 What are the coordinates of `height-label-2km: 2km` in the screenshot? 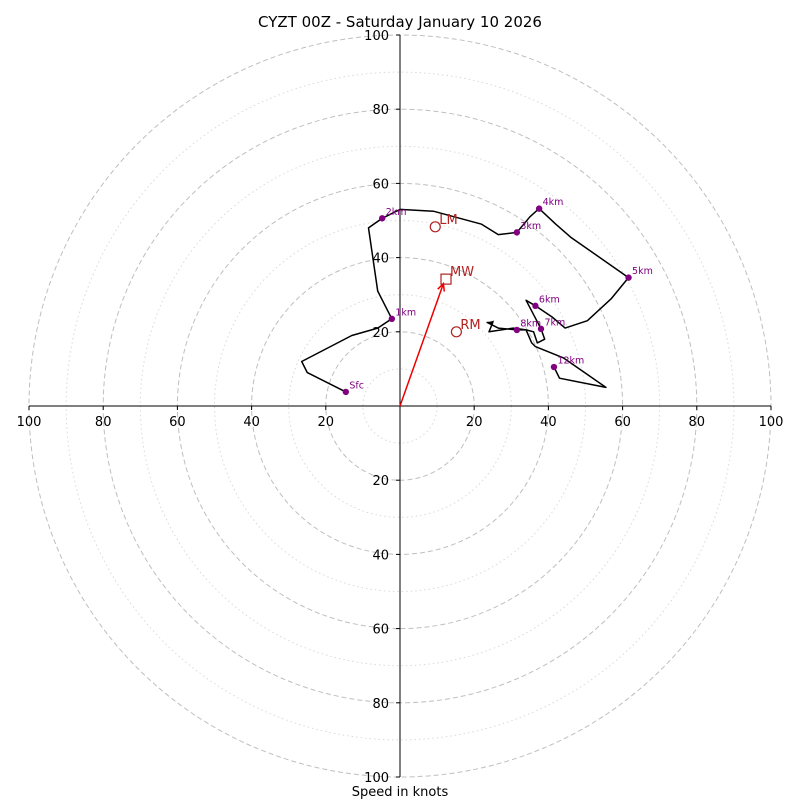 It's located at (396, 212).